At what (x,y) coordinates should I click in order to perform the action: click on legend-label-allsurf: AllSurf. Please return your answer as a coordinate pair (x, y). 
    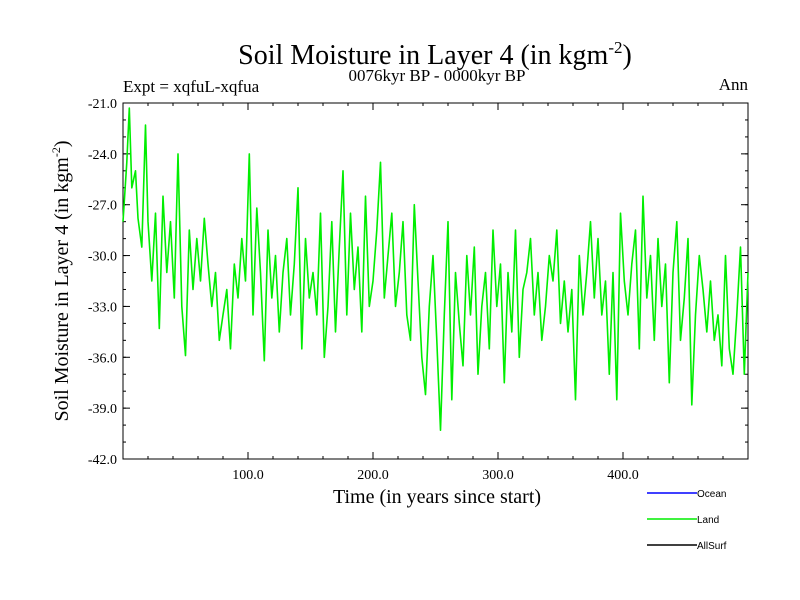
    Looking at the image, I should click on (712, 546).